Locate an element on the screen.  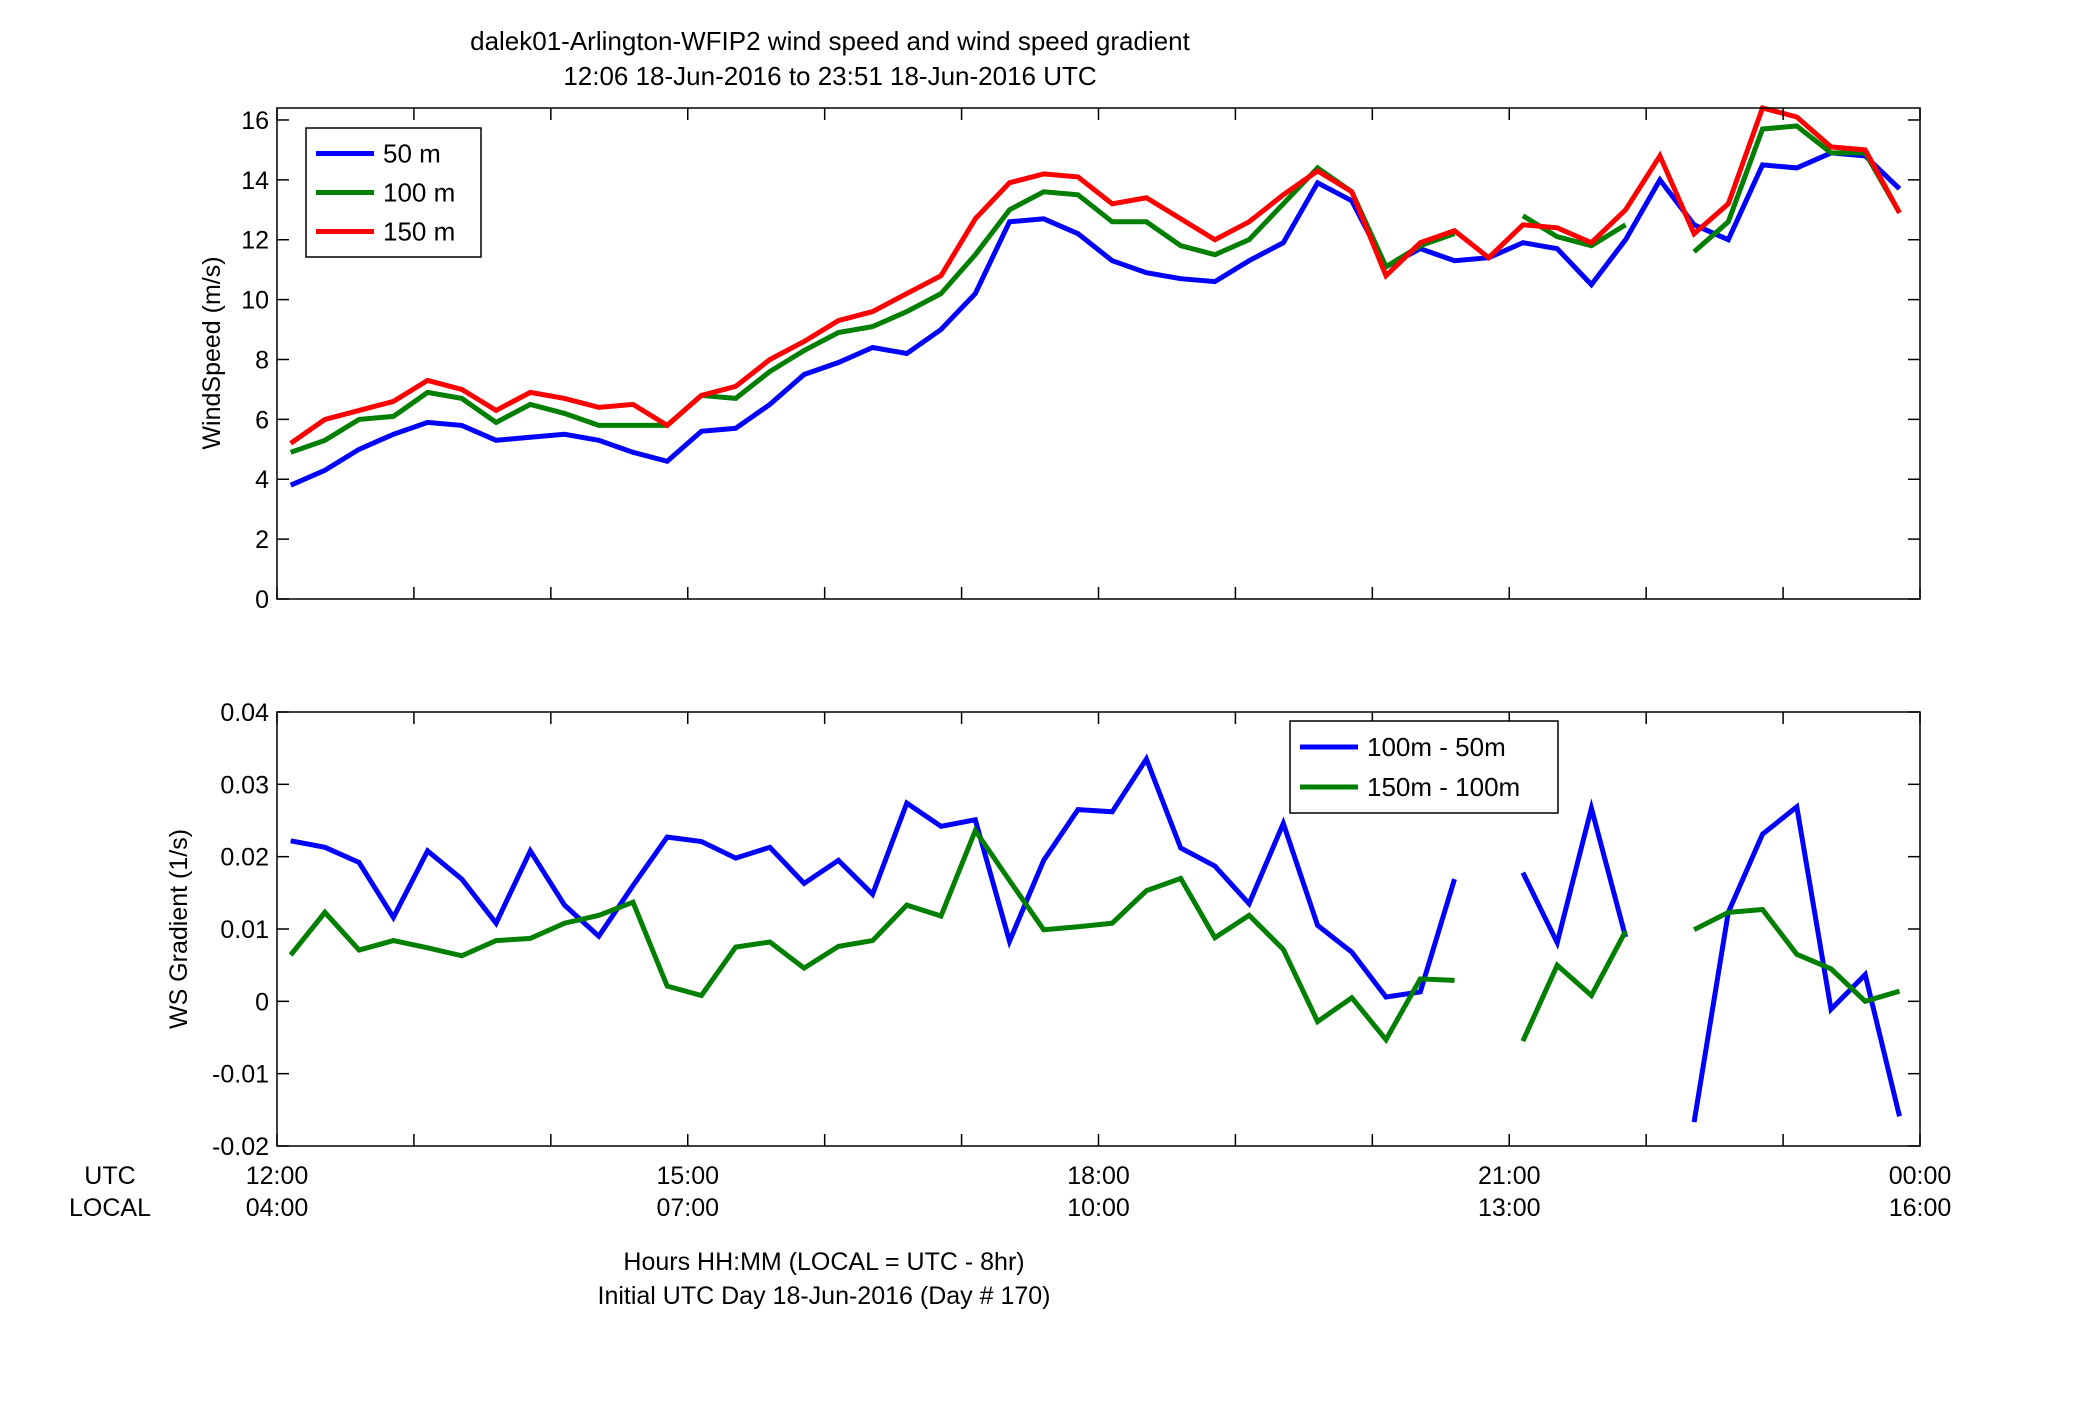
windspeed-series-2-line is located at coordinates (872, 309).